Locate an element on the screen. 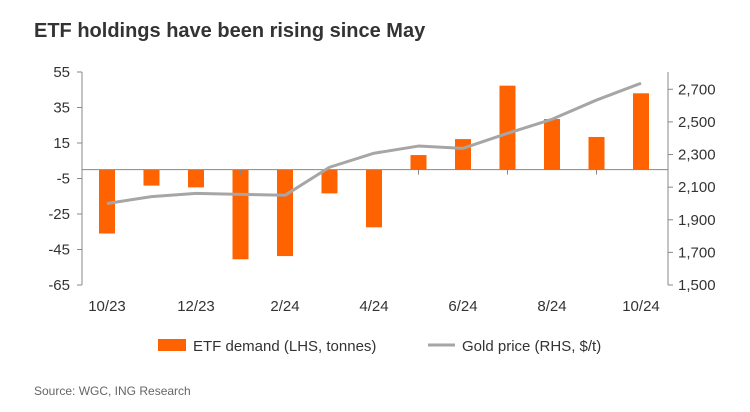 This screenshot has width=750, height=412. legend-bar-swatch is located at coordinates (172, 345).